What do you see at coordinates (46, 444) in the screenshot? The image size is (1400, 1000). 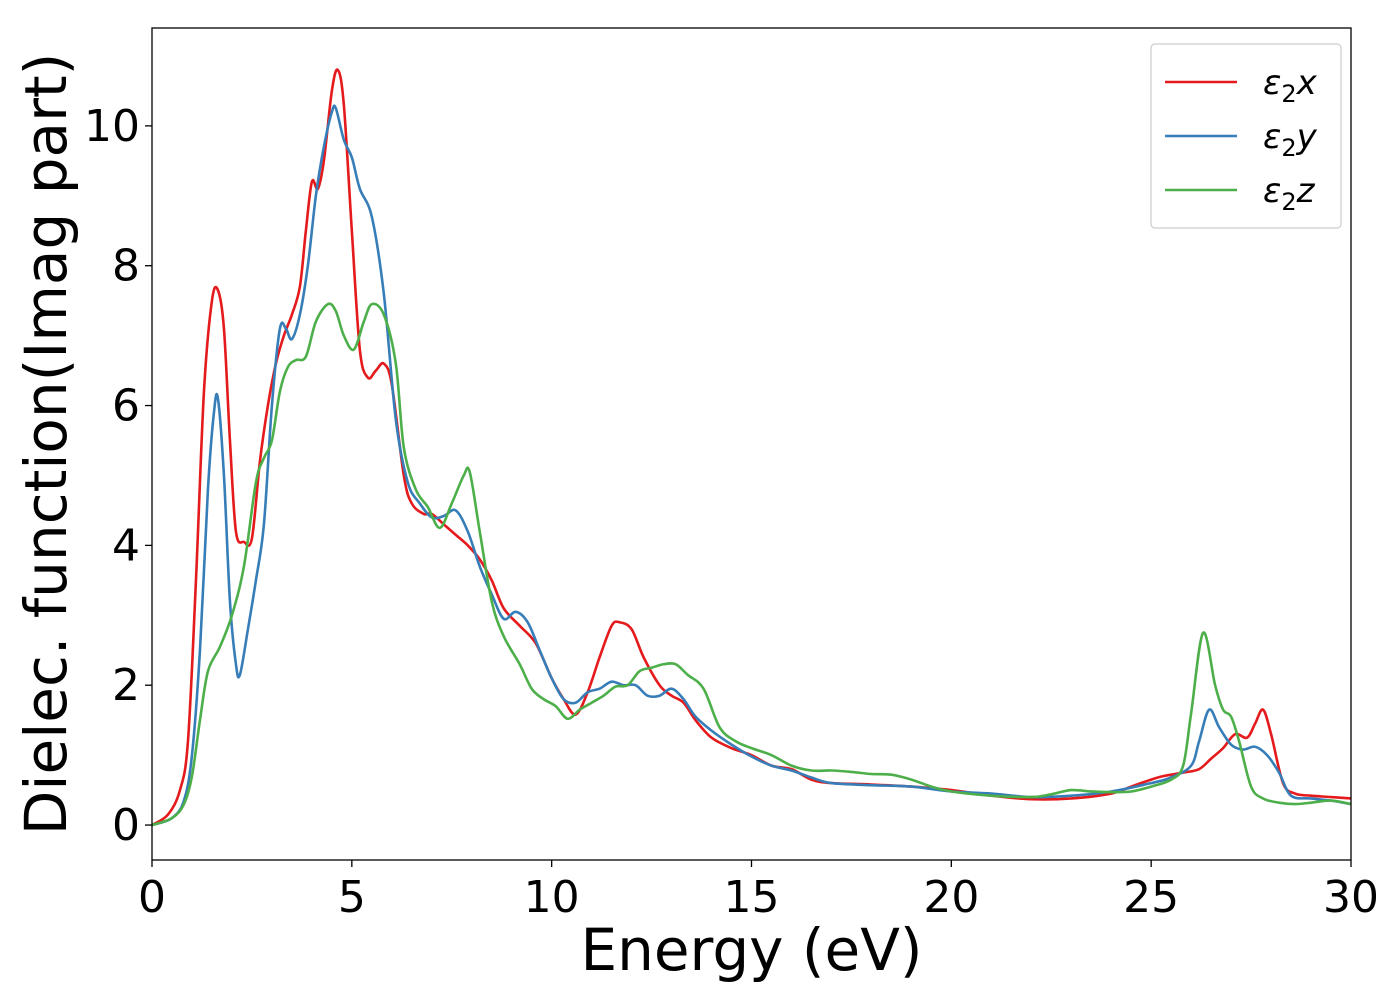 I see `y-axis-title: Dielec. function(Imag part)` at bounding box center [46, 444].